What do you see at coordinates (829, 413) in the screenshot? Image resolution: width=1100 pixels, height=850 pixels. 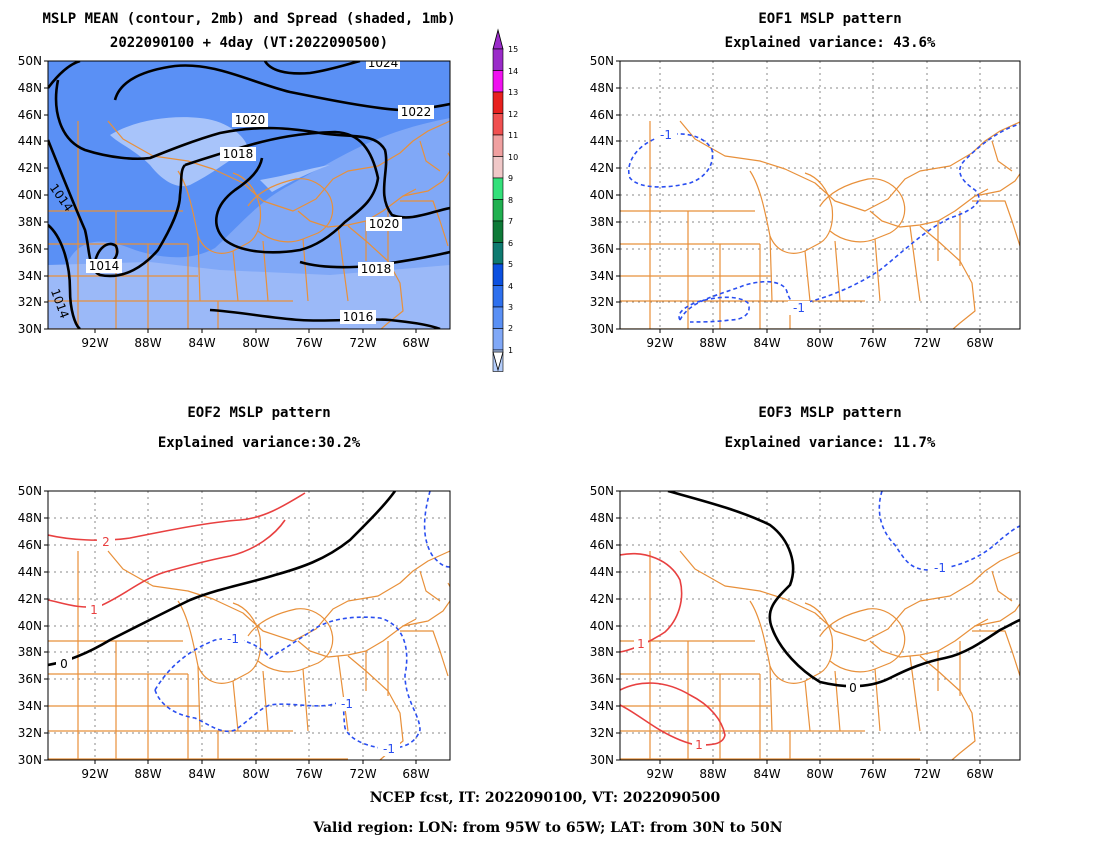 I see `panel-eof3-title-1: EOF3 MSLP pattern` at bounding box center [829, 413].